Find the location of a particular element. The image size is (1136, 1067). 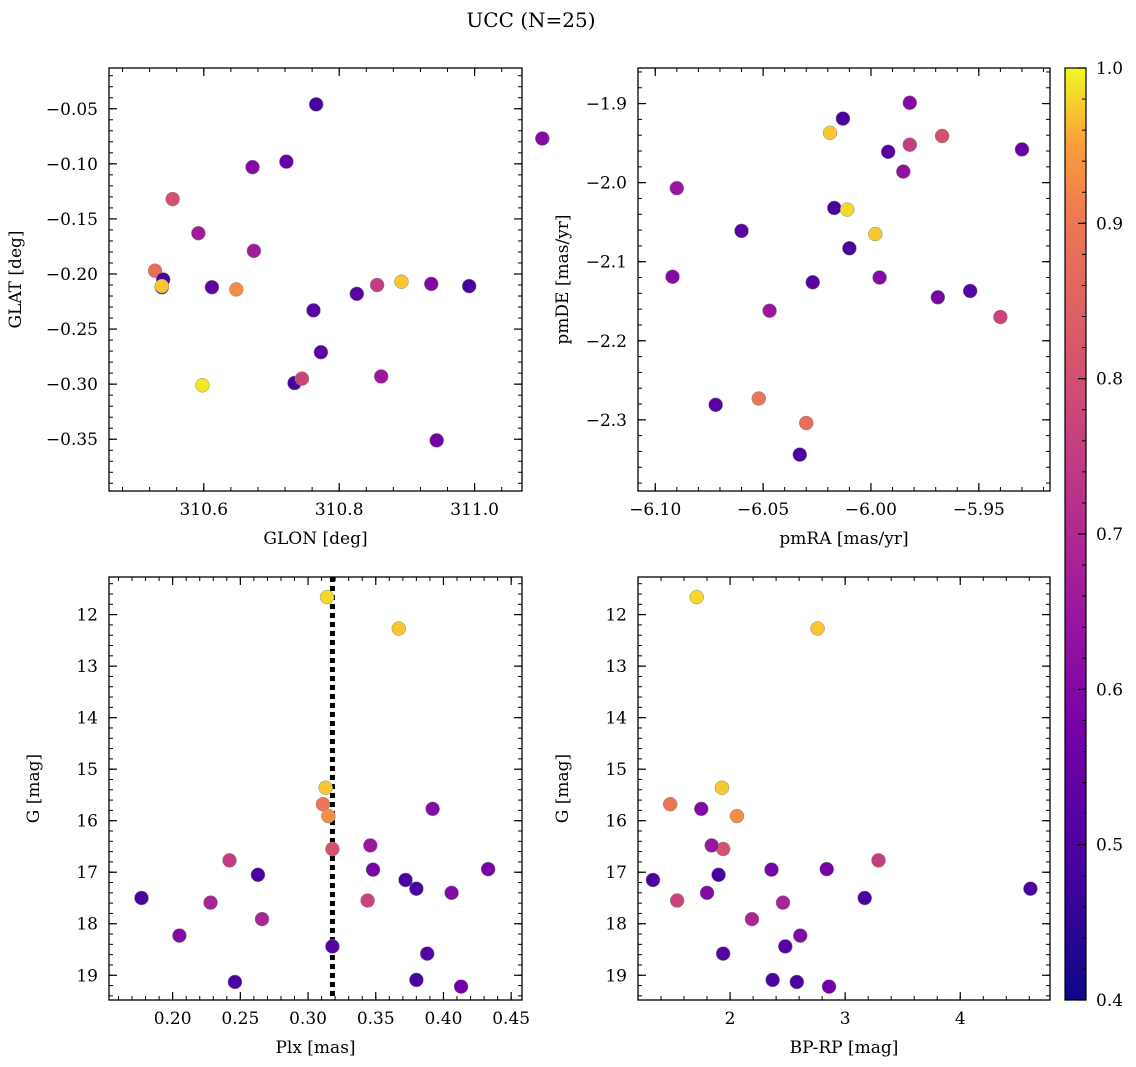

colorbar: 0.4 0.5 0.6 0.7 0.8 0.9 1.0 is located at coordinates (1093, 535).